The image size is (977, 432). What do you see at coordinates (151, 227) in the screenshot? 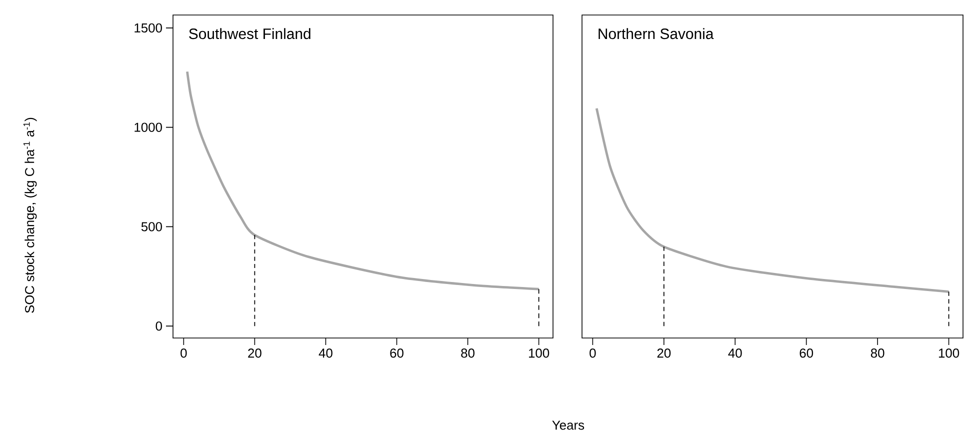
I see `y-tick-label: 500` at bounding box center [151, 227].